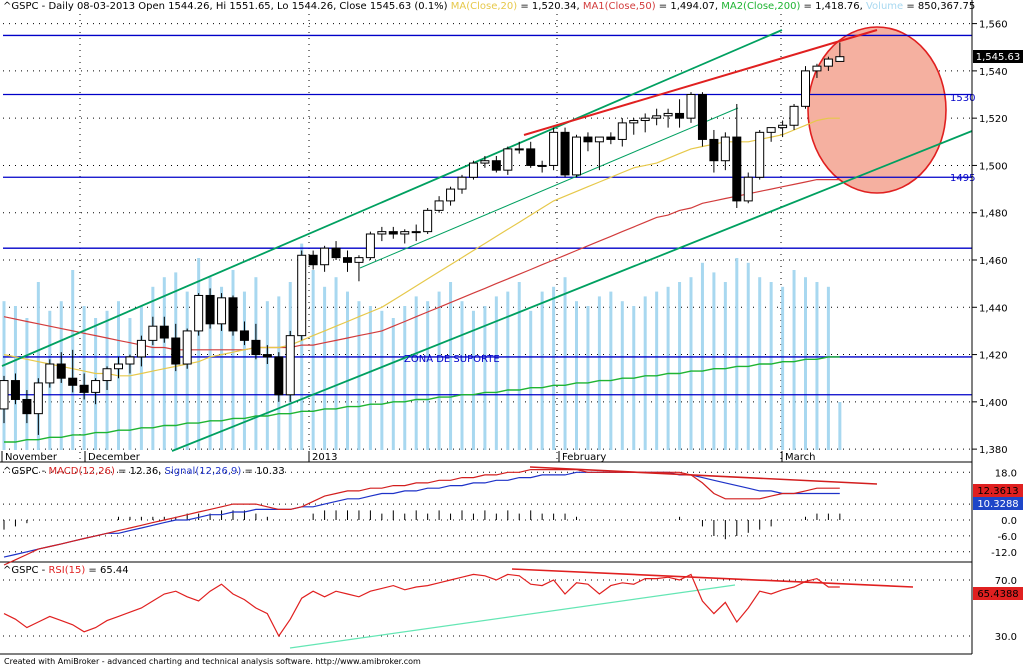 This screenshot has width=1024, height=668. I want to click on macd-divergence-line, so click(703, 475).